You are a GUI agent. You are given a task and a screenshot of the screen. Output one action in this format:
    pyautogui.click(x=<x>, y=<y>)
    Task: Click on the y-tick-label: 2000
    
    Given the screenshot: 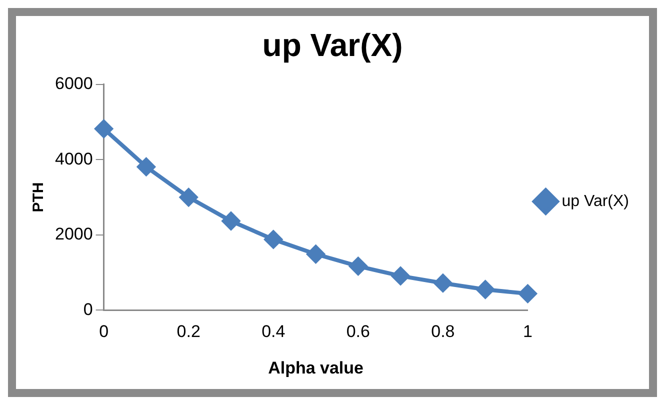 What is the action you would take?
    pyautogui.click(x=73, y=234)
    